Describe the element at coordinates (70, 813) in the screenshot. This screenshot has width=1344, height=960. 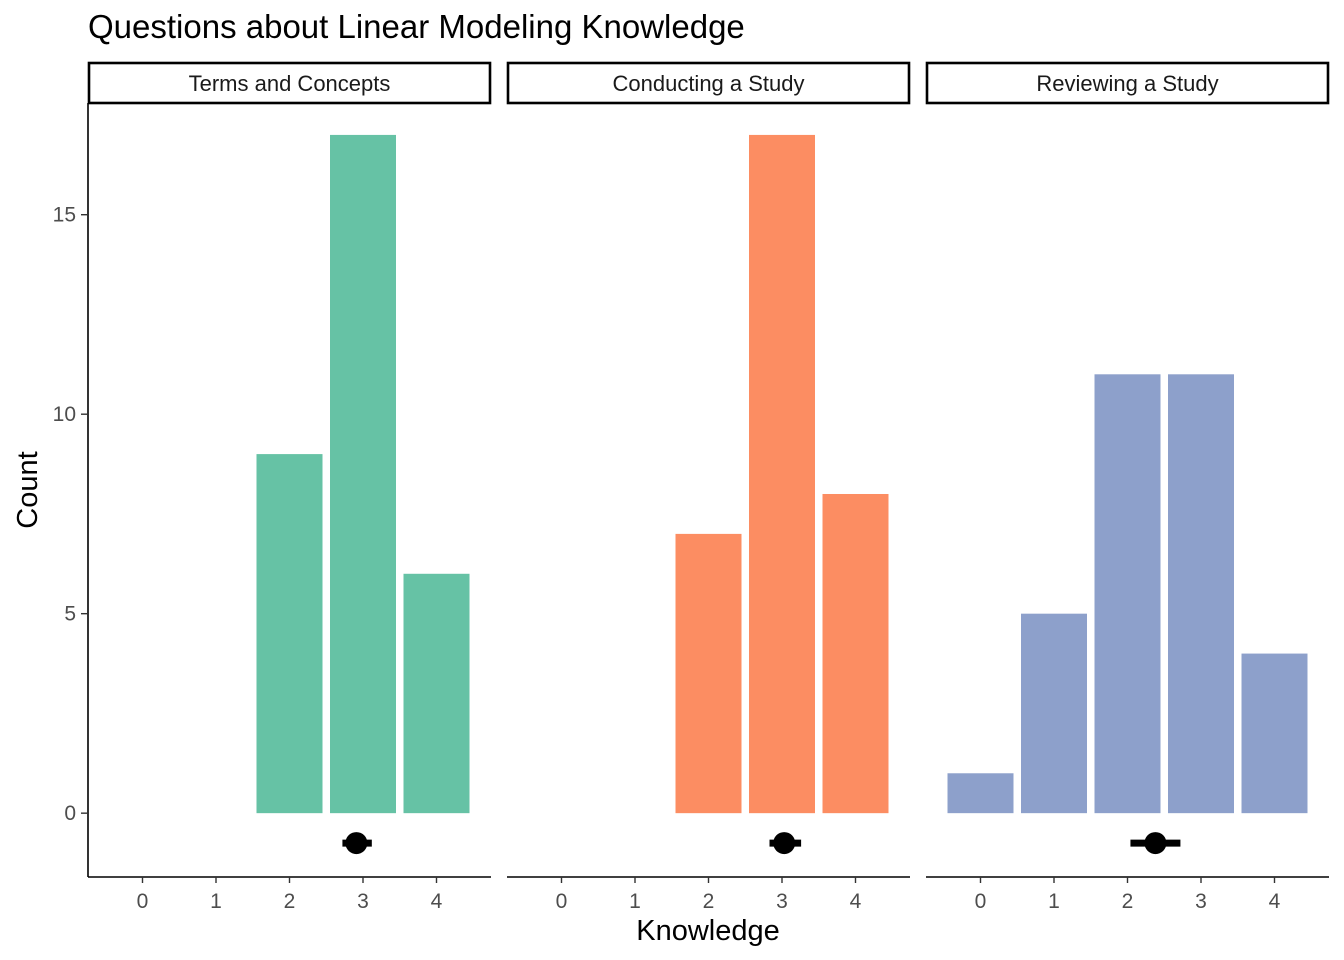
I see `y-tick-label: 0` at that location.